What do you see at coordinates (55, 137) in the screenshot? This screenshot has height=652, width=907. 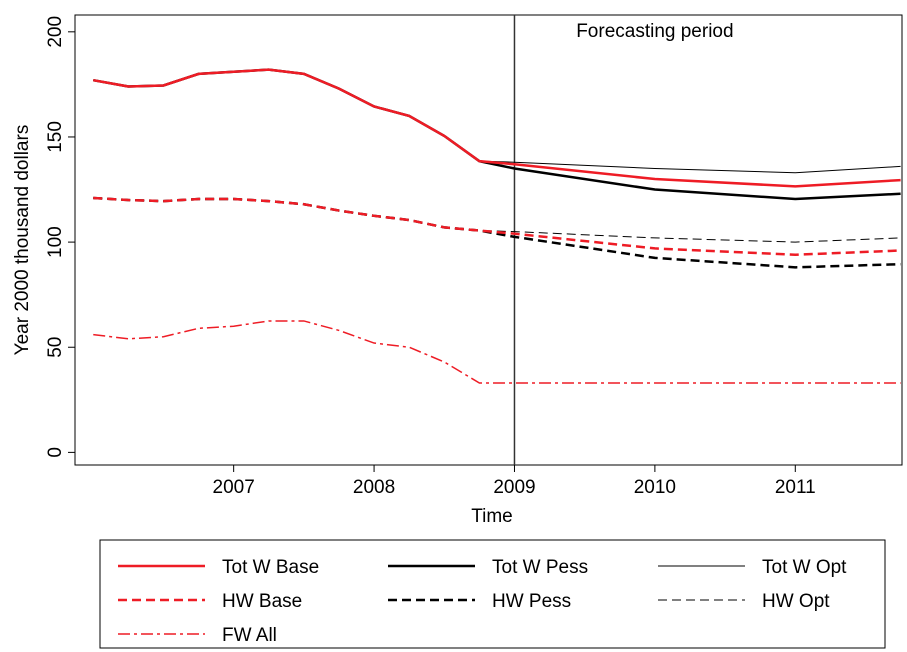 I see `y-tick-label: 150` at bounding box center [55, 137].